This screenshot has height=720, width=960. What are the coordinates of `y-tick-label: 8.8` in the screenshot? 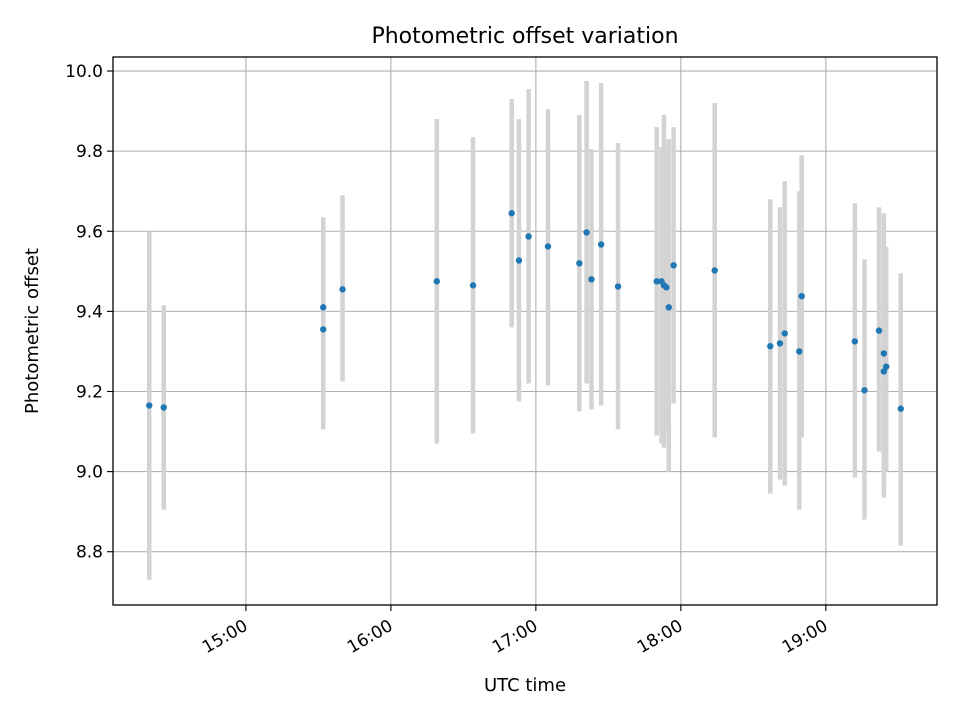 It's located at (89, 553).